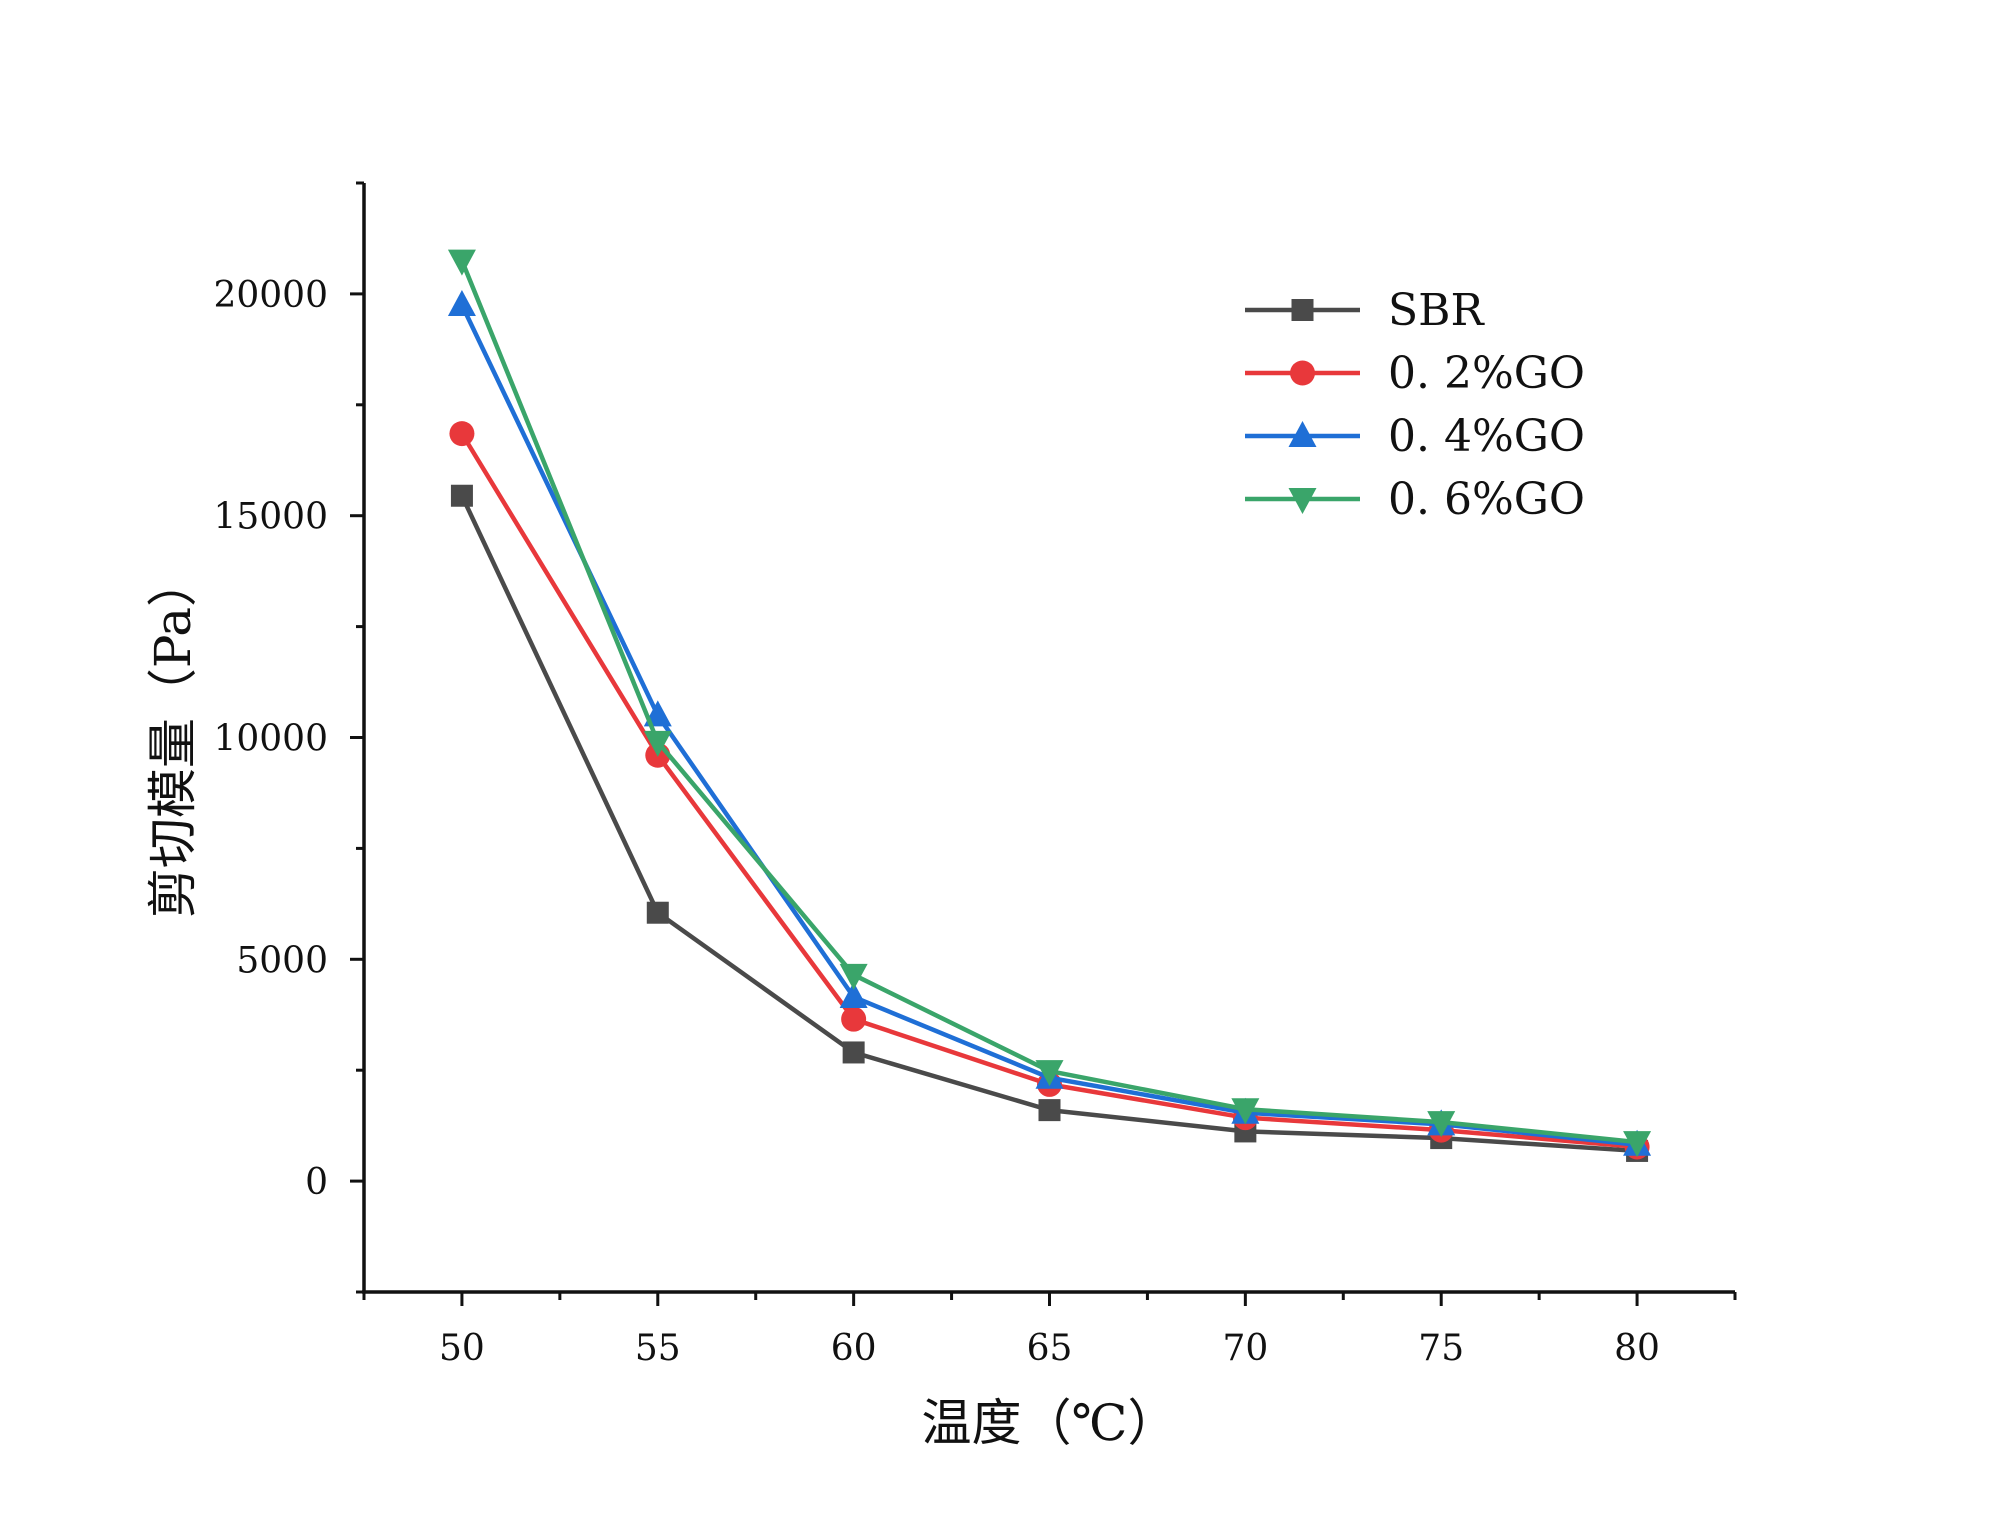 The width and height of the screenshot is (2000, 1539). What do you see at coordinates (173, 737) in the screenshot?
I see `y-axis-title: 剪切模量（Pa）` at bounding box center [173, 737].